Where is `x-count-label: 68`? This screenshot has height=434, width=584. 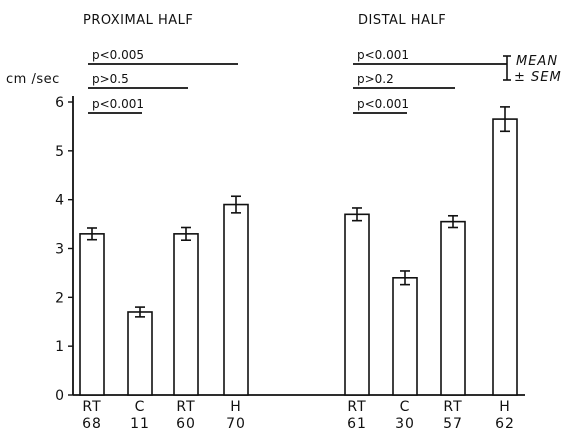
x-count-label: 68 is located at coordinates (92, 424).